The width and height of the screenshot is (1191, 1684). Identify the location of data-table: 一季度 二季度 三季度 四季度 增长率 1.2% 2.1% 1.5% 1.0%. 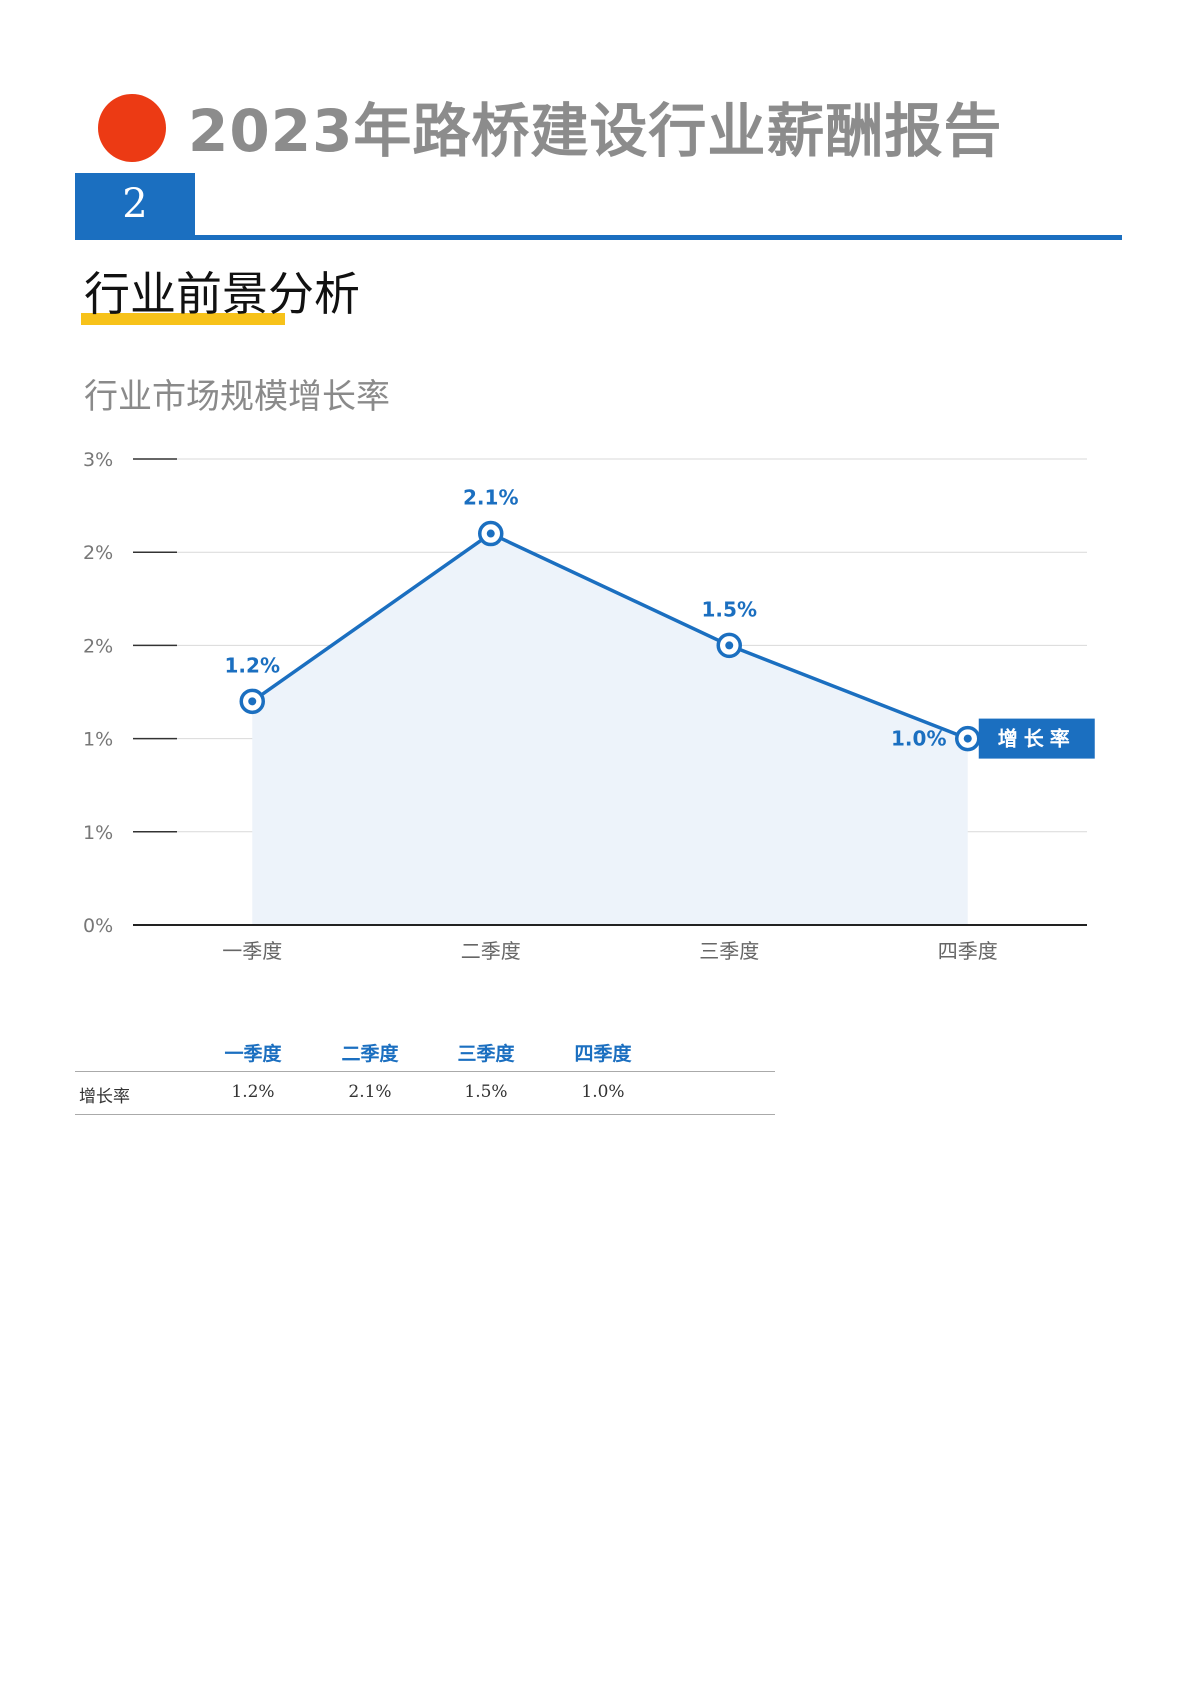
(425, 1075).